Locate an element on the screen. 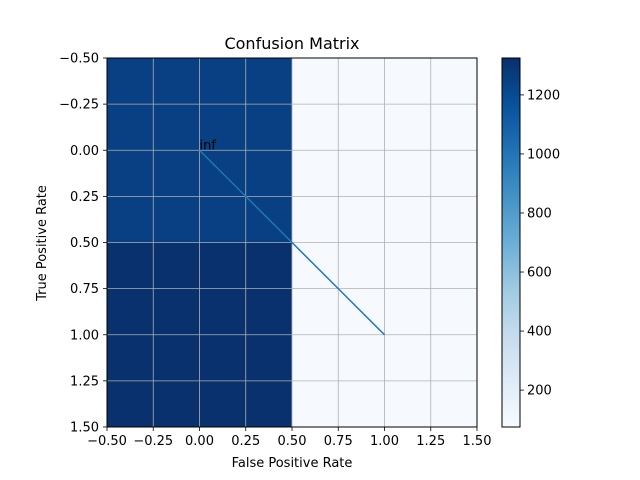 This screenshot has width=640, height=480. colorbar-tick-label-5: 1200 is located at coordinates (543, 95).